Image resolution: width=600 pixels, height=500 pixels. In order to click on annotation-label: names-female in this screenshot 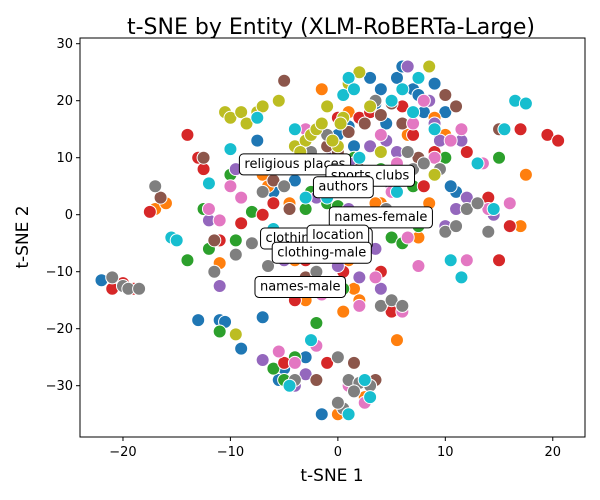, I will do `click(380, 217)`.